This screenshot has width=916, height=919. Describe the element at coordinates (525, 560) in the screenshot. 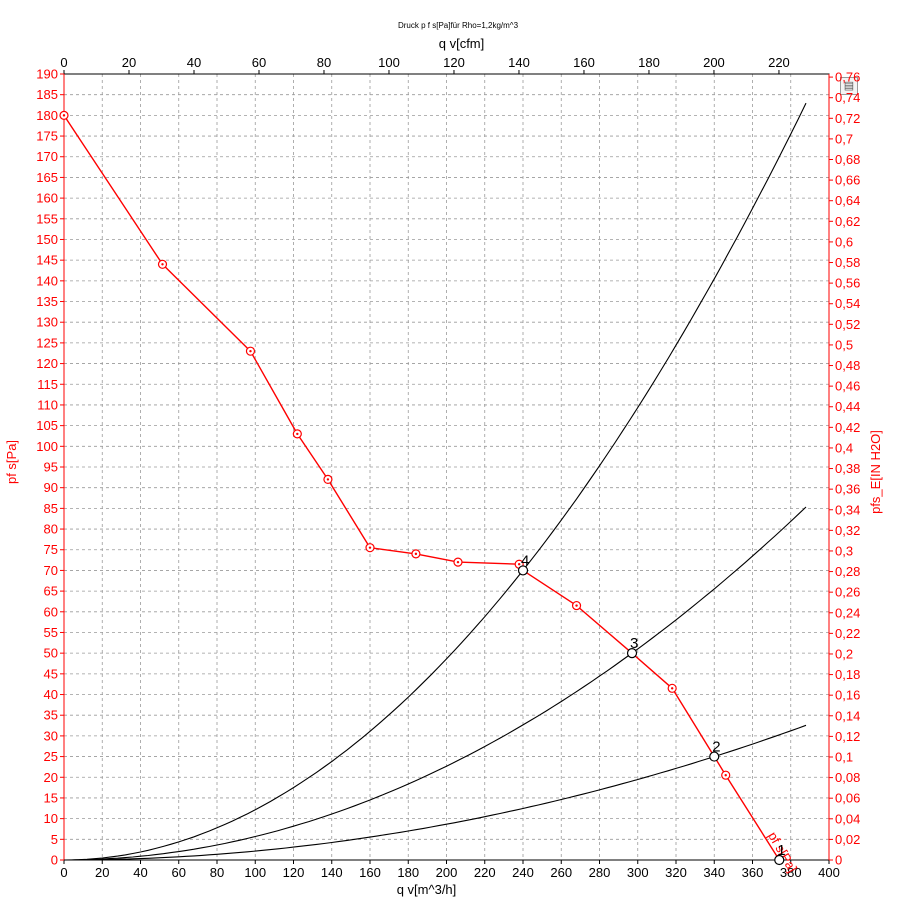

I see `operating-point-label: 4` at that location.